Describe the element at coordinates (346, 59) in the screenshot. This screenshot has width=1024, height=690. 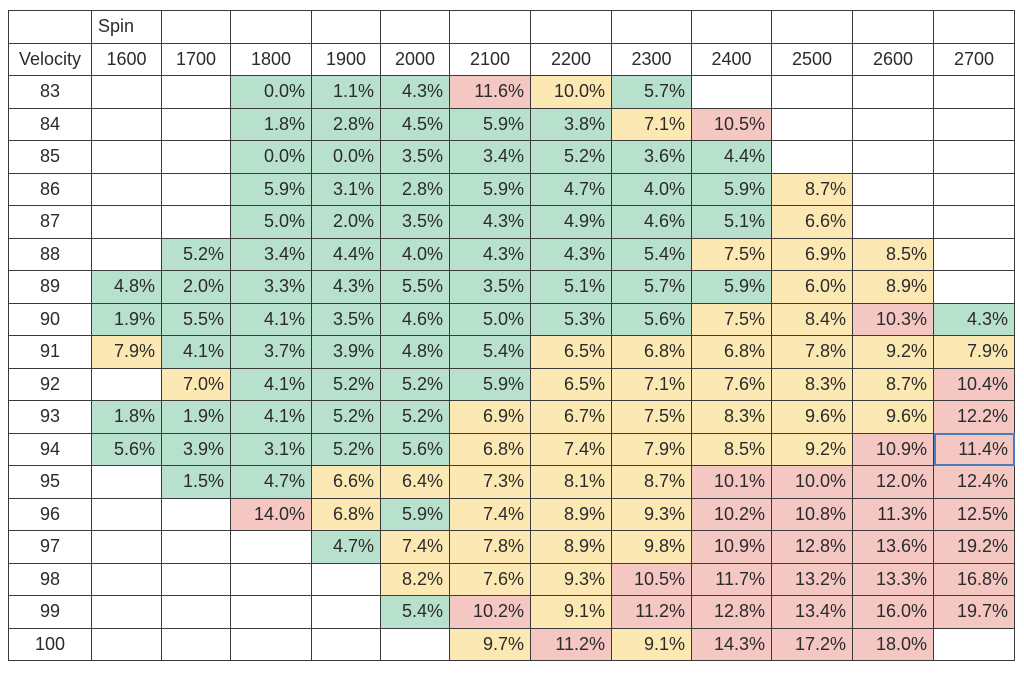
I see `spin-value-cell: 1900` at that location.